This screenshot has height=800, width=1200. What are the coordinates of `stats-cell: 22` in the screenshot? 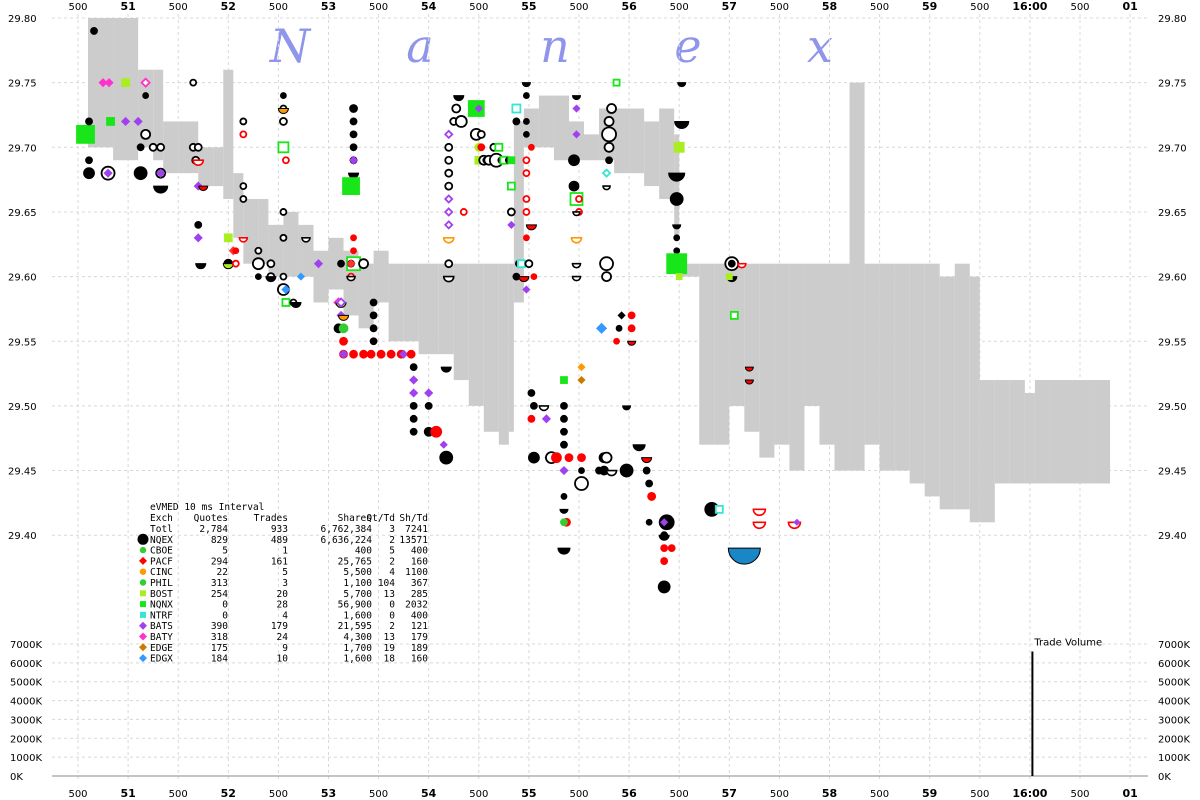 It's located at (222, 572).